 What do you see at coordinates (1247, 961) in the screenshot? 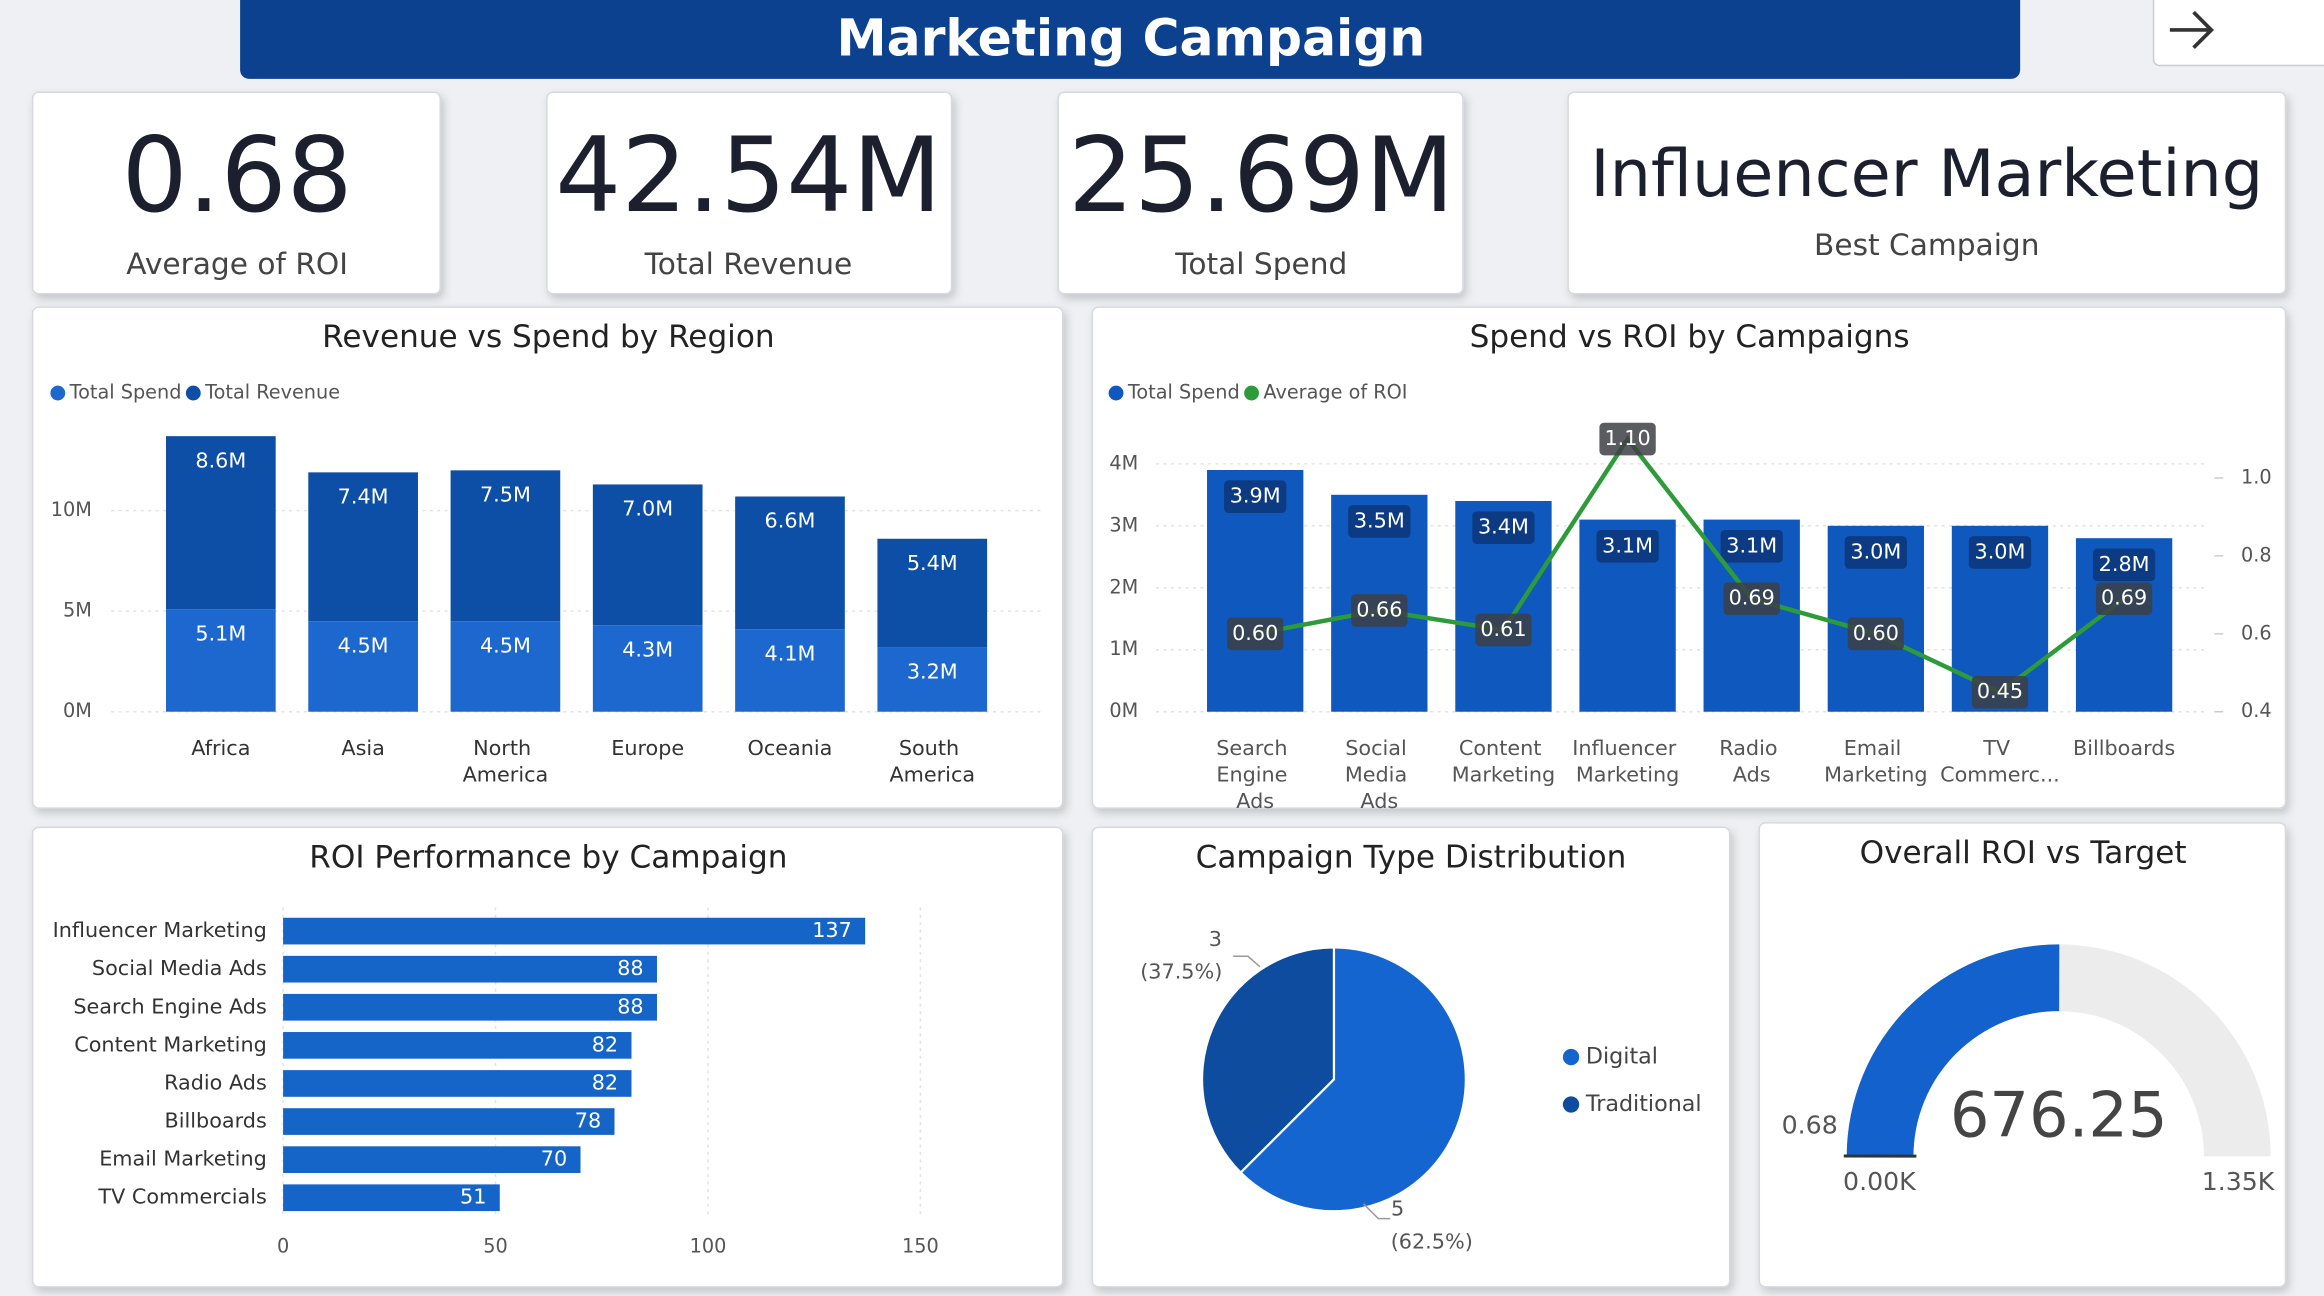
I see `leader-line` at bounding box center [1247, 961].